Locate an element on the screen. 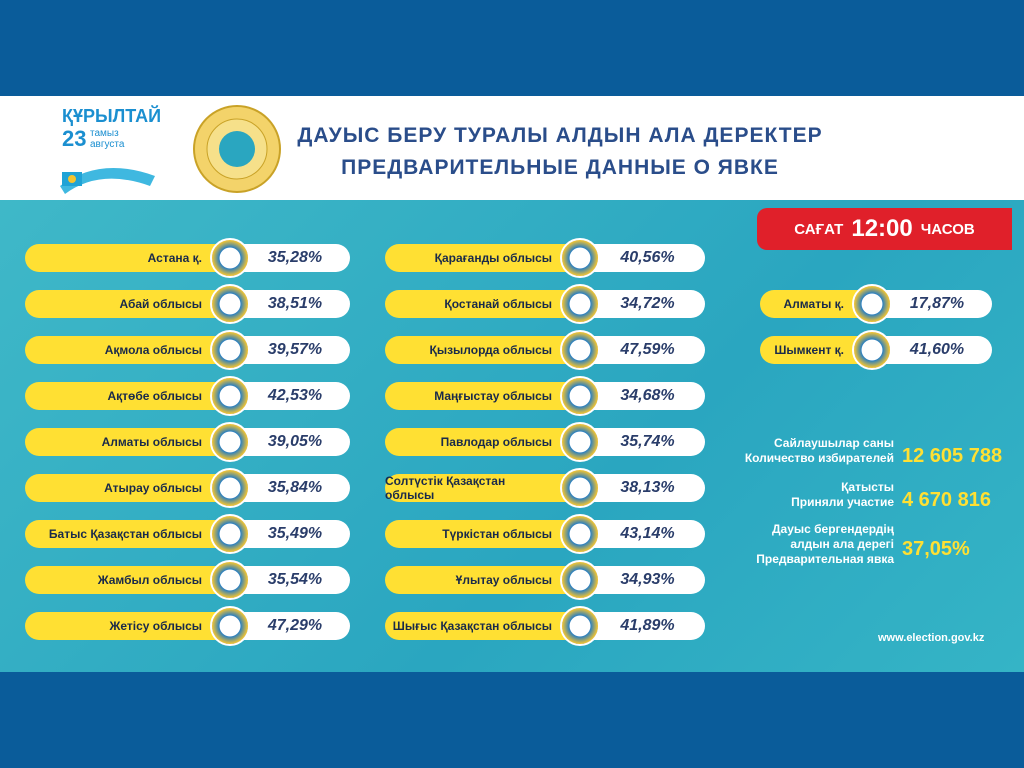  seal is located at coordinates (237, 149).